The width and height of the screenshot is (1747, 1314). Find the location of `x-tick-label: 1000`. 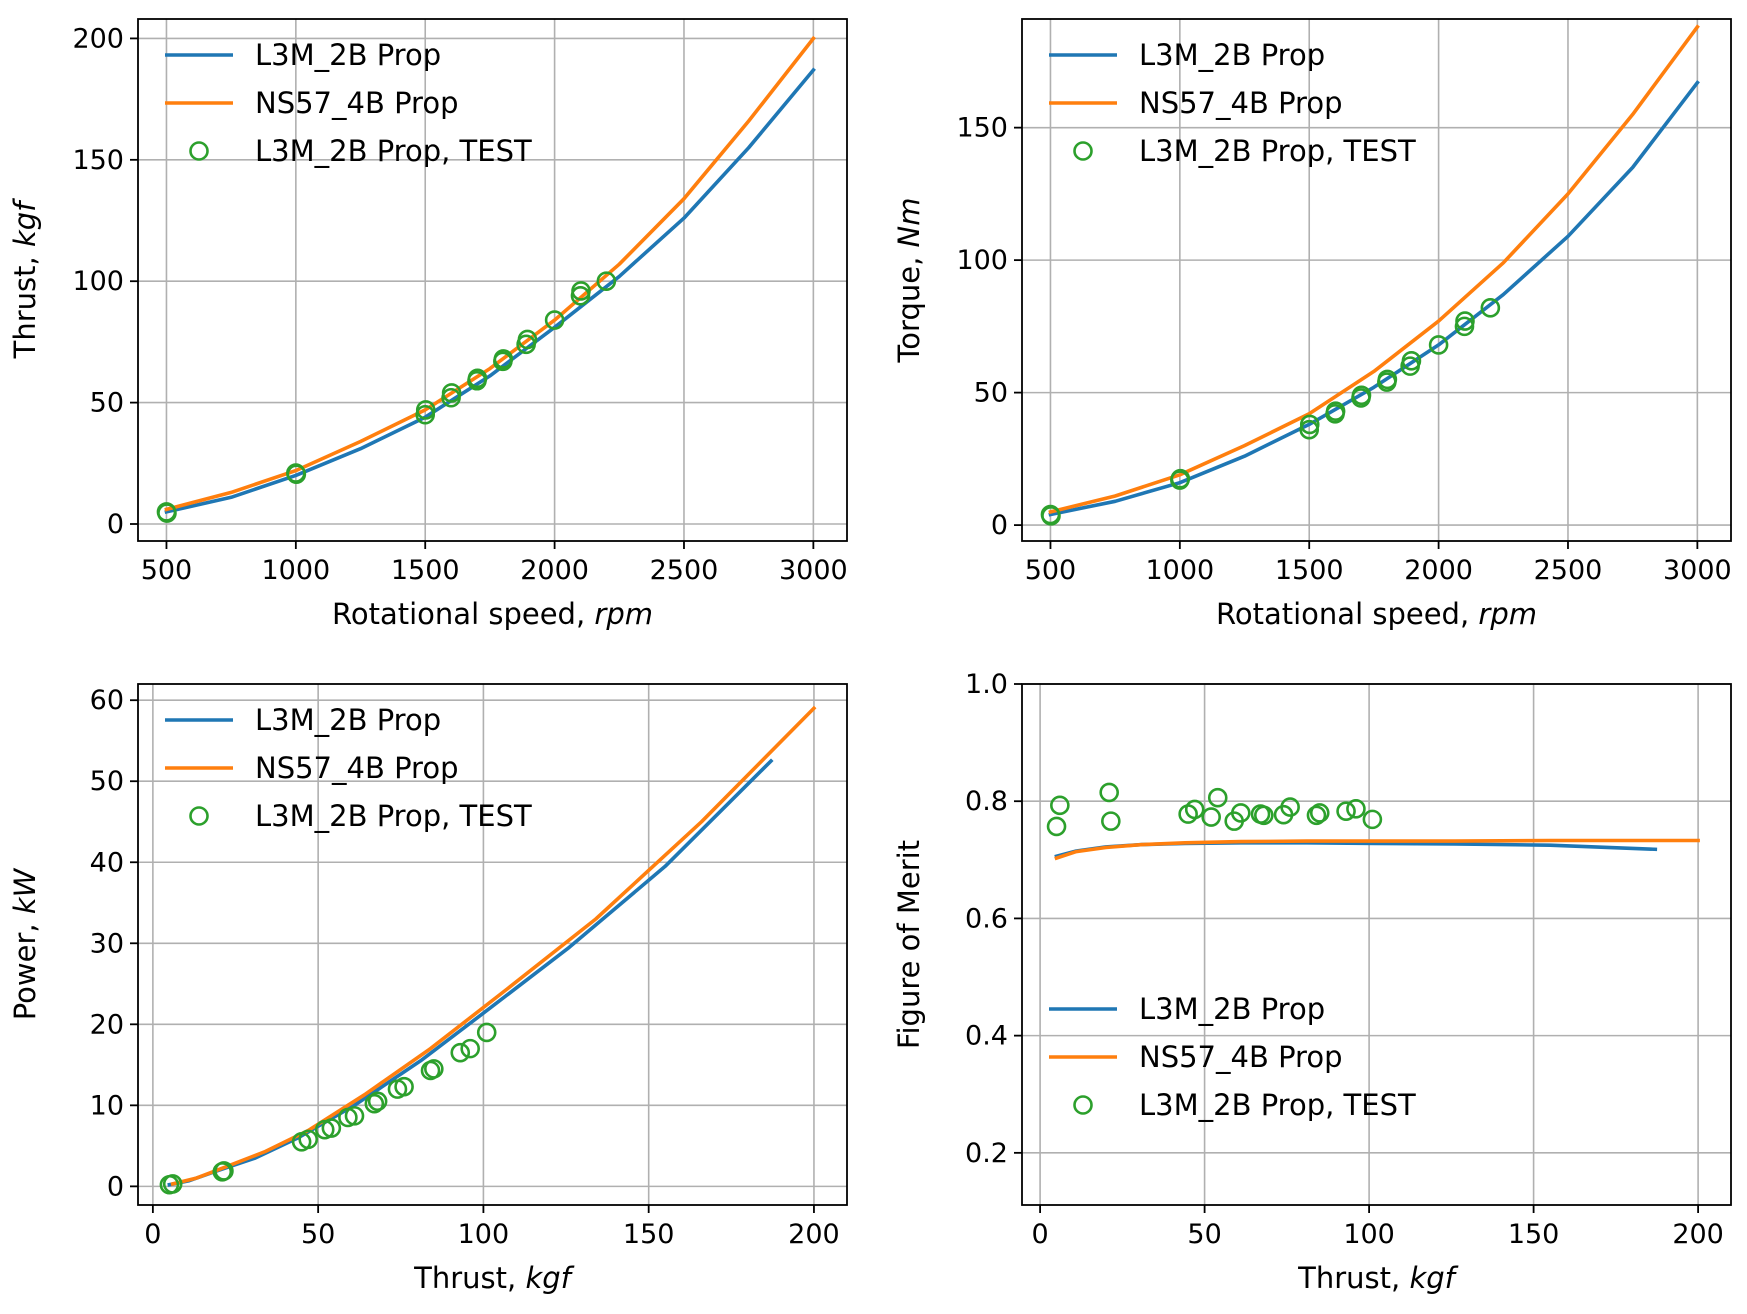

x-tick-label: 1000 is located at coordinates (295, 570).